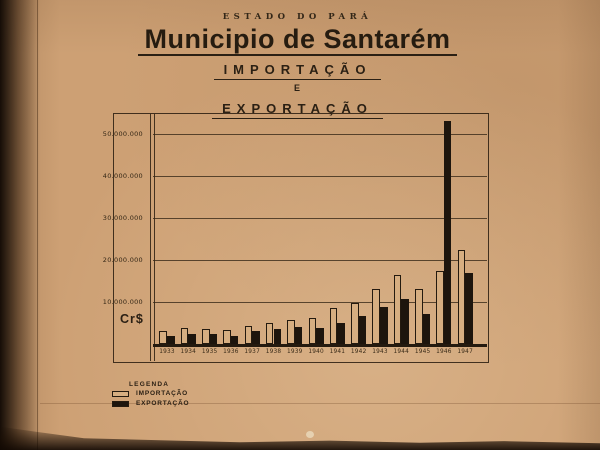 The height and width of the screenshot is (450, 600). I want to click on bar-exportacao-1938, so click(277, 336).